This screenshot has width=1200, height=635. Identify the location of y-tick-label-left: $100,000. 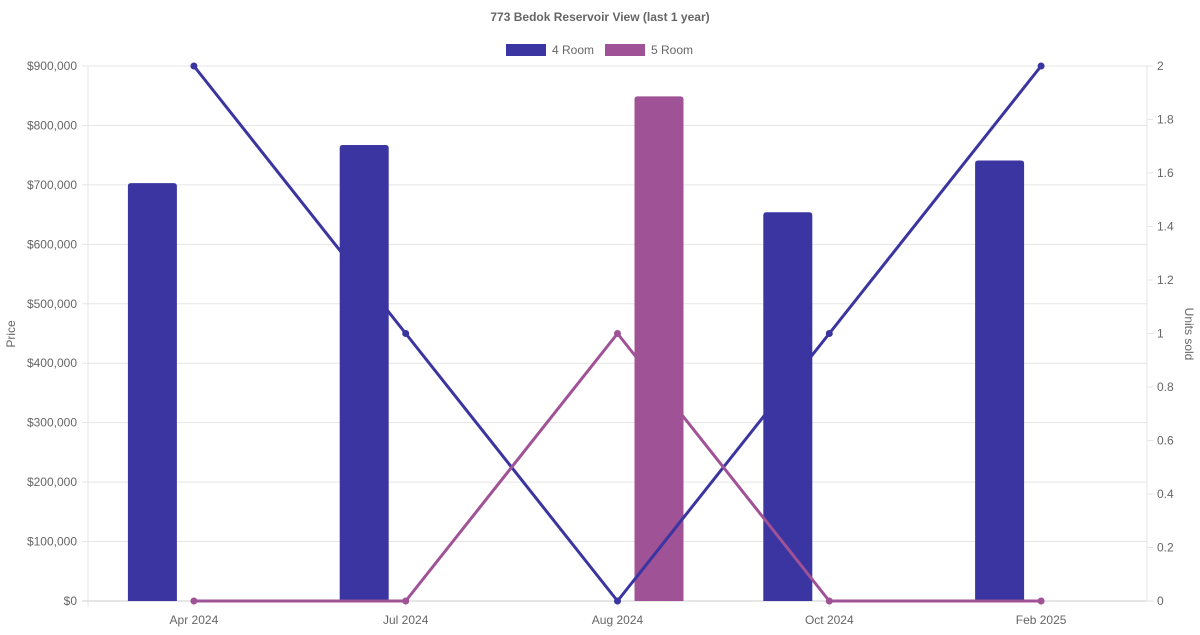
(52, 542).